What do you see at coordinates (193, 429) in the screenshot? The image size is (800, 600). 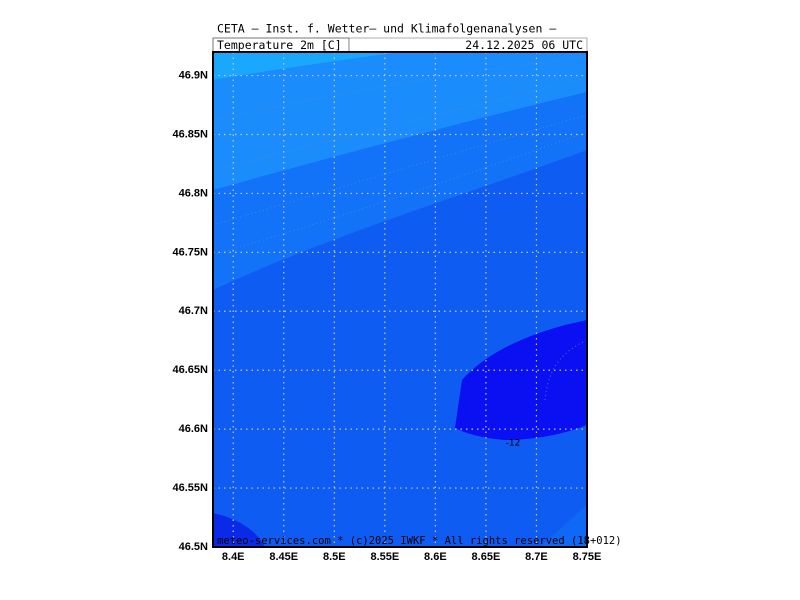 I see `y-tick-label: 46.6N` at bounding box center [193, 429].